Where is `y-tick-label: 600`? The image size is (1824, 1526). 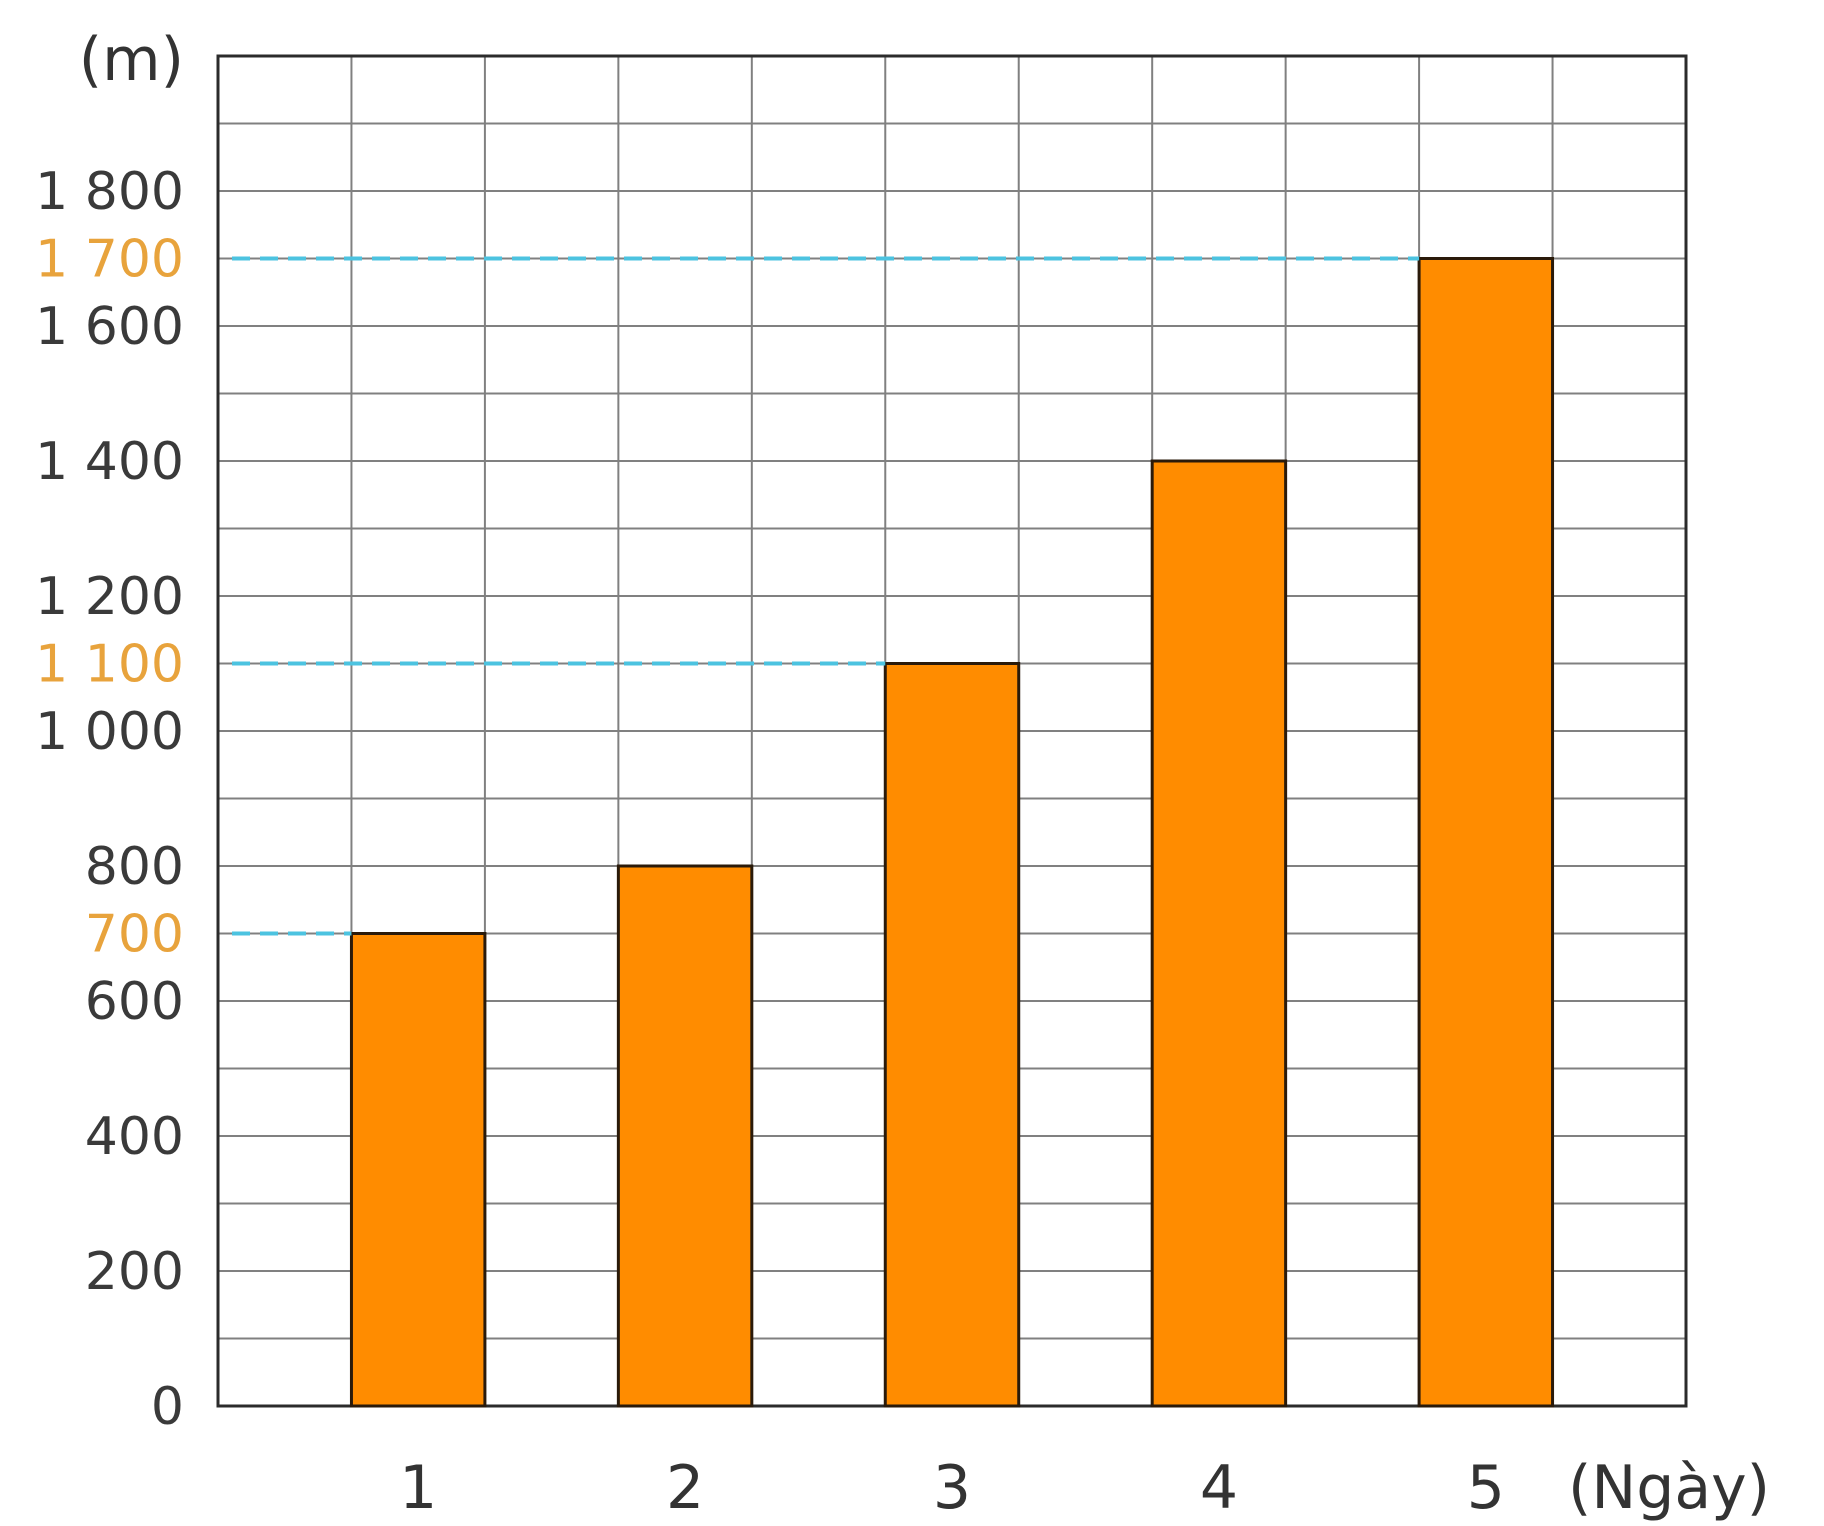 y-tick-label: 600 is located at coordinates (134, 1002).